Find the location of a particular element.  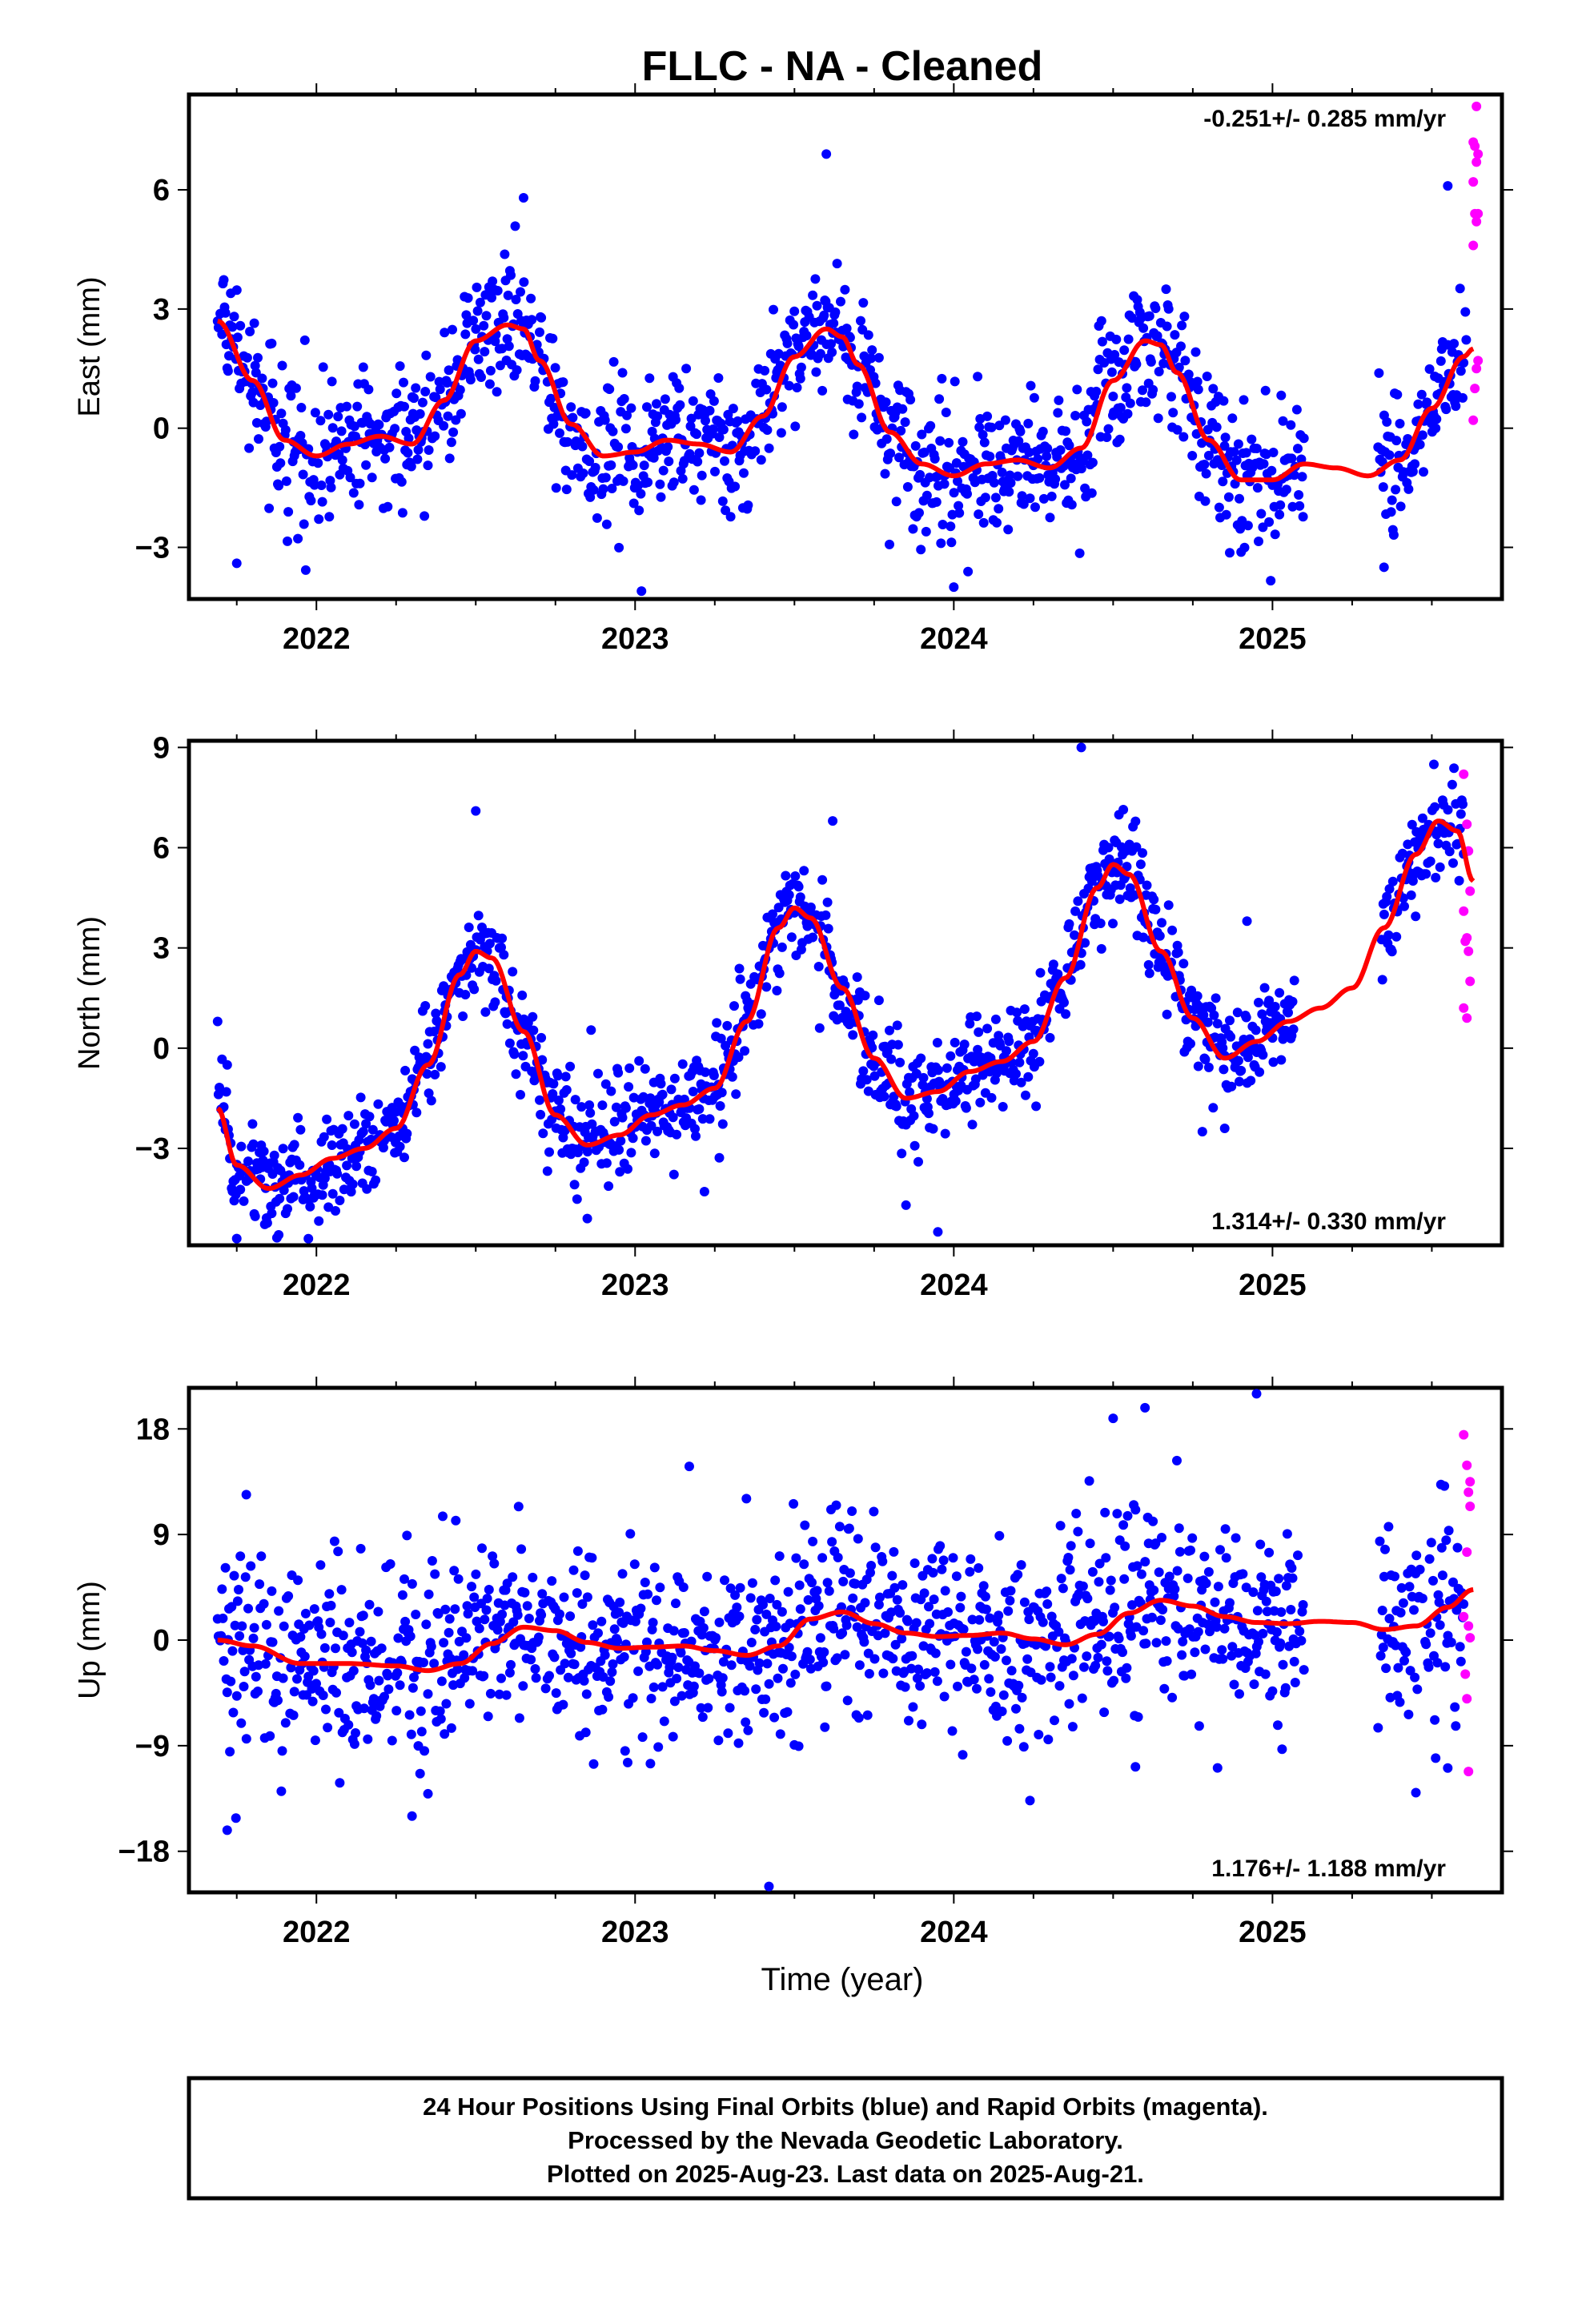

velocity-rate-label: 1.176+/- 1.188 mm/yr is located at coordinates (1328, 1869).